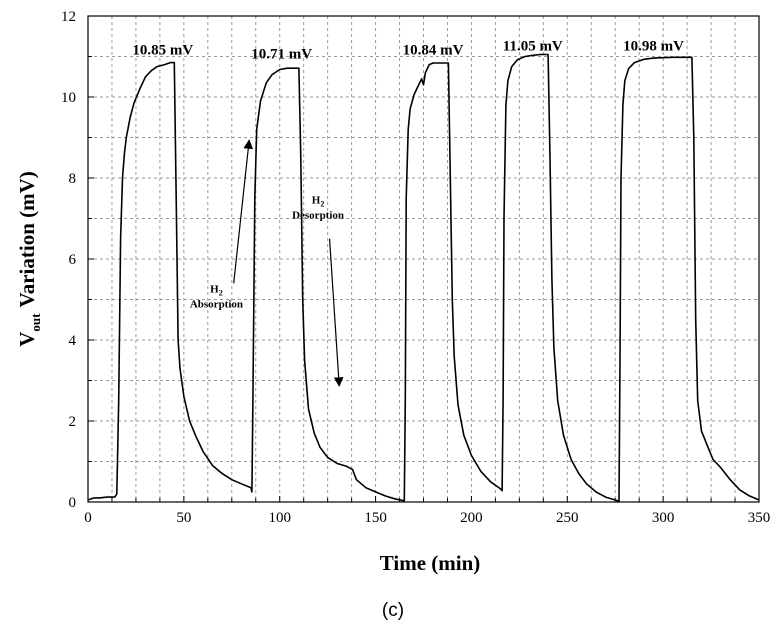 The height and width of the screenshot is (632, 778). Describe the element at coordinates (567, 518) in the screenshot. I see `x-tick-label: 250` at that location.